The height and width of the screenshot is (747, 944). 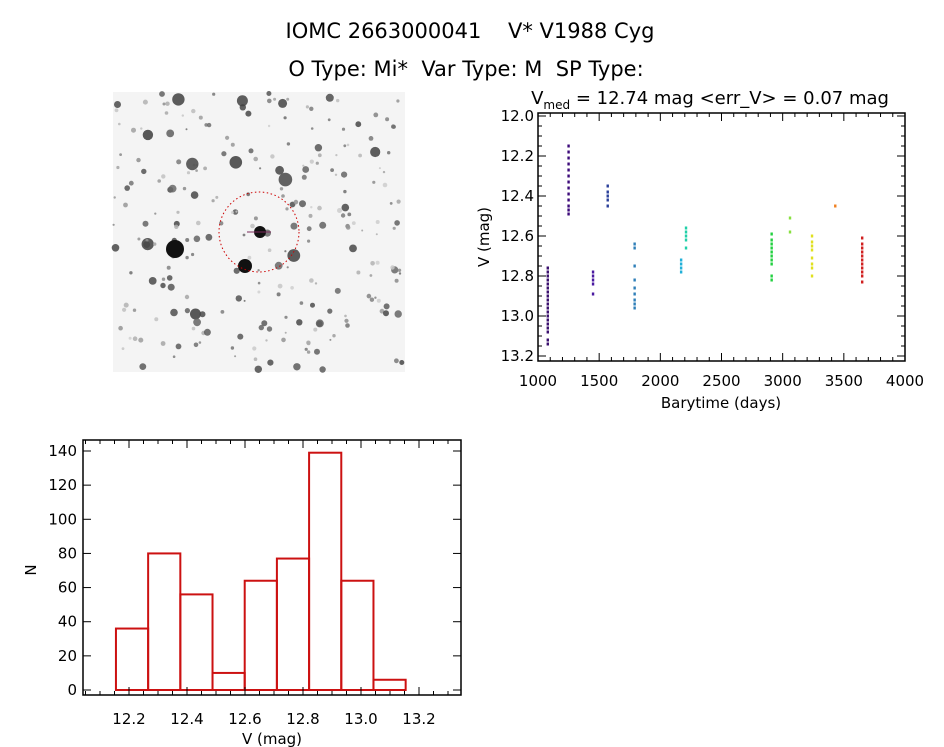 I want to click on y-tick-label: 12.8, so click(x=517, y=276).